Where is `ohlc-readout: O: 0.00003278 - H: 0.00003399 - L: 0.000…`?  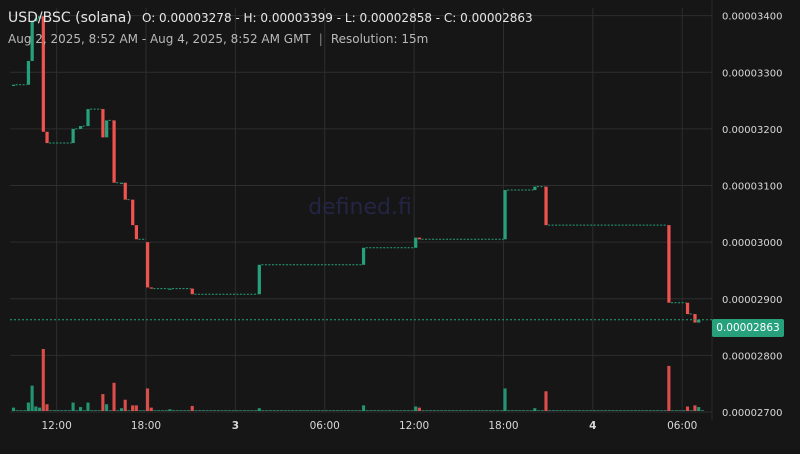
ohlc-readout: O: 0.00003278 - H: 0.00003399 - L: 0.000… is located at coordinates (337, 18).